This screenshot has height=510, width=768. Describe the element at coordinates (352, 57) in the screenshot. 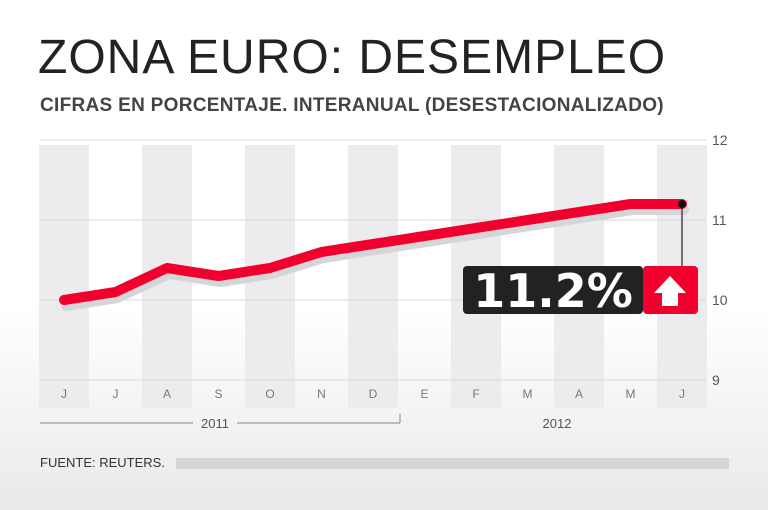

I see `chart-title: ZONA EURO: DESEMPLEO` at that location.